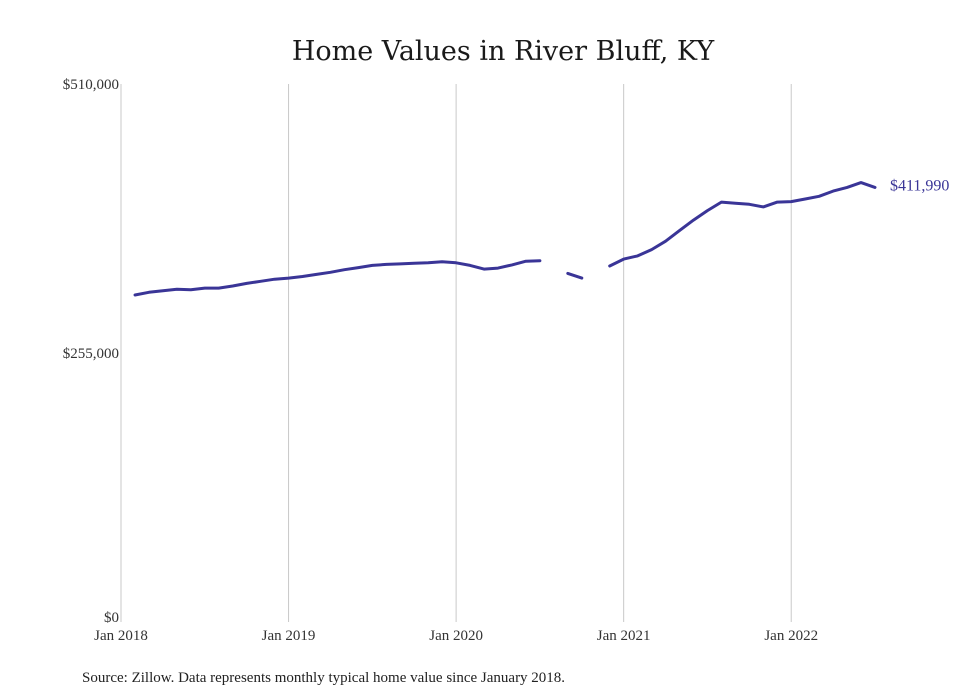  What do you see at coordinates (289, 636) in the screenshot?
I see `x-tick-label: Jan 2019` at bounding box center [289, 636].